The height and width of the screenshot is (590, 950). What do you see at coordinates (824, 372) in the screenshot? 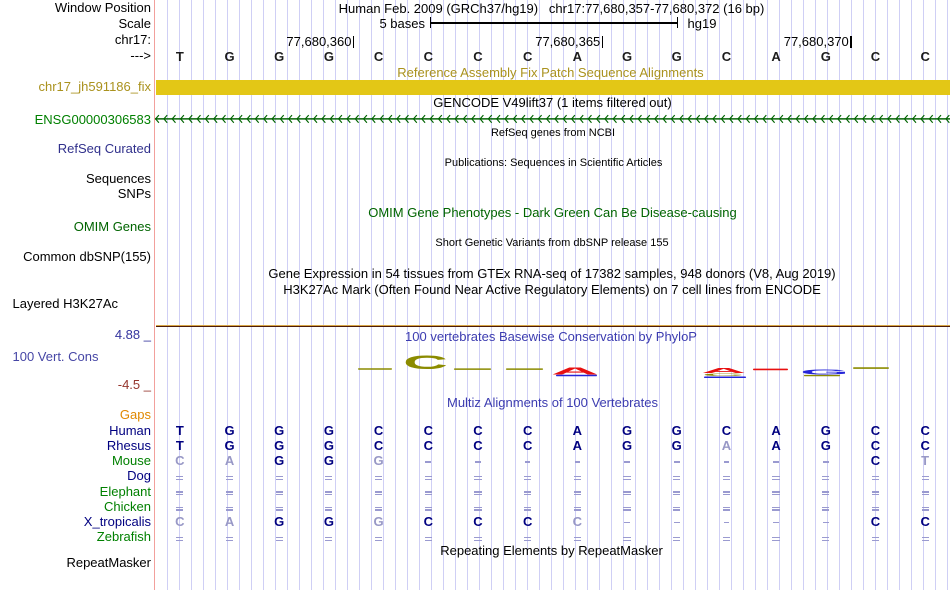
I see `svg-text: G` at bounding box center [824, 372].